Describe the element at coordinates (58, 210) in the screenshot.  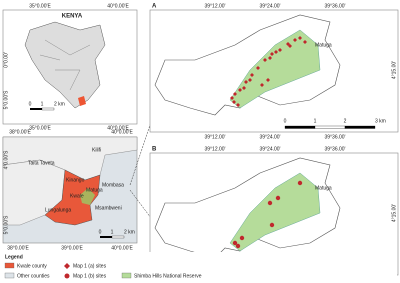
I see `place-label: Lungalunga` at that location.